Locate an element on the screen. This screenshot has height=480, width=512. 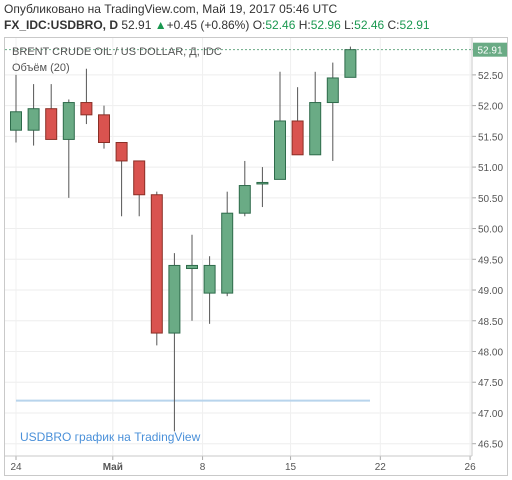
low-label: L: is located at coordinates (349, 25).